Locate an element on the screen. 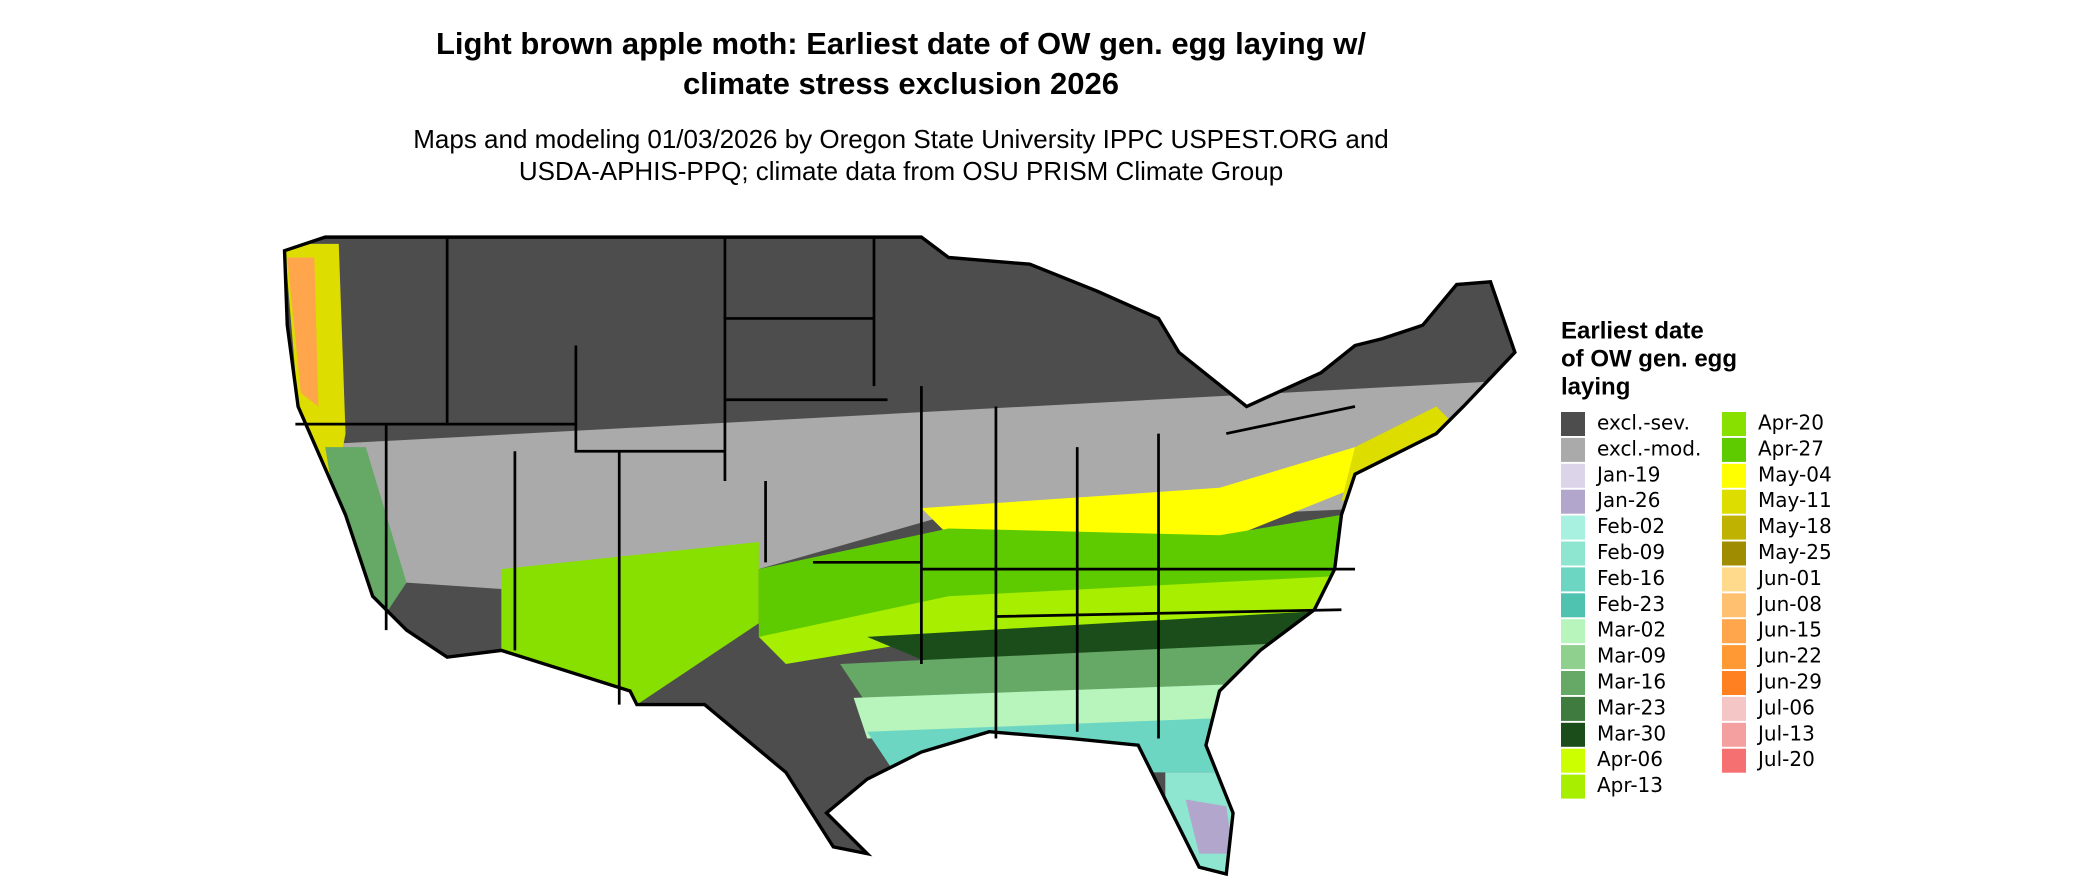 This screenshot has height=892, width=2100. legend-title: Earliest date is located at coordinates (1632, 330).